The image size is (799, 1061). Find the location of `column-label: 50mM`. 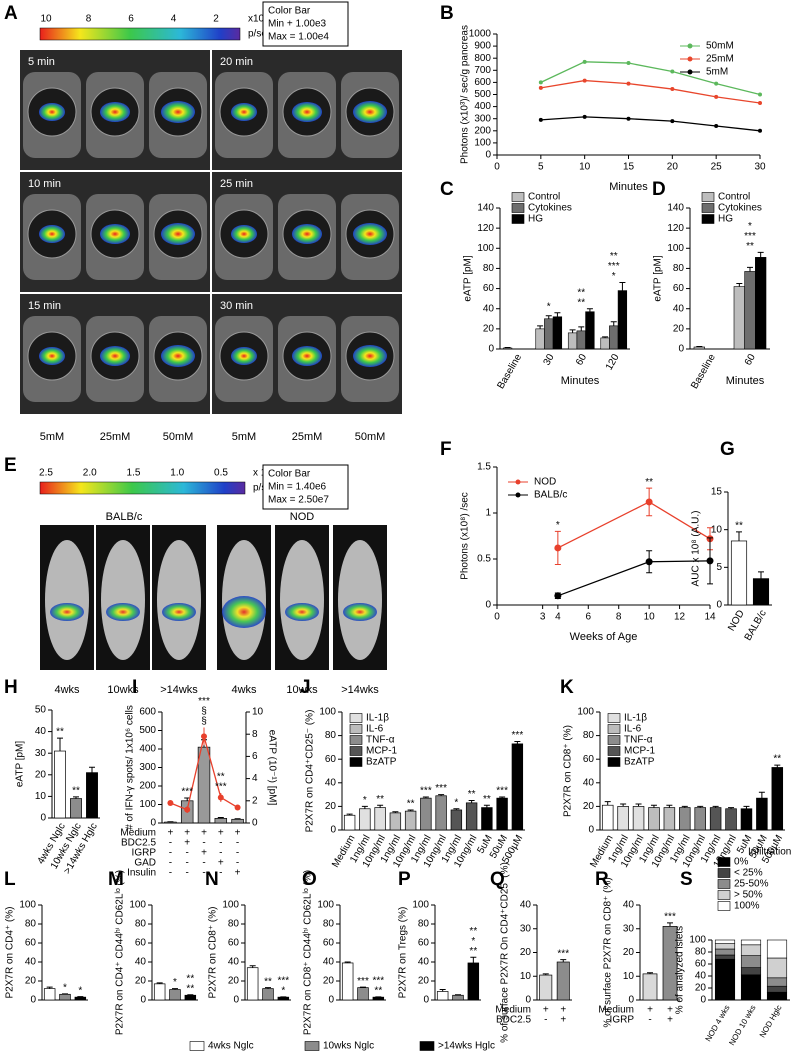

column-label: 50mM is located at coordinates (370, 437).